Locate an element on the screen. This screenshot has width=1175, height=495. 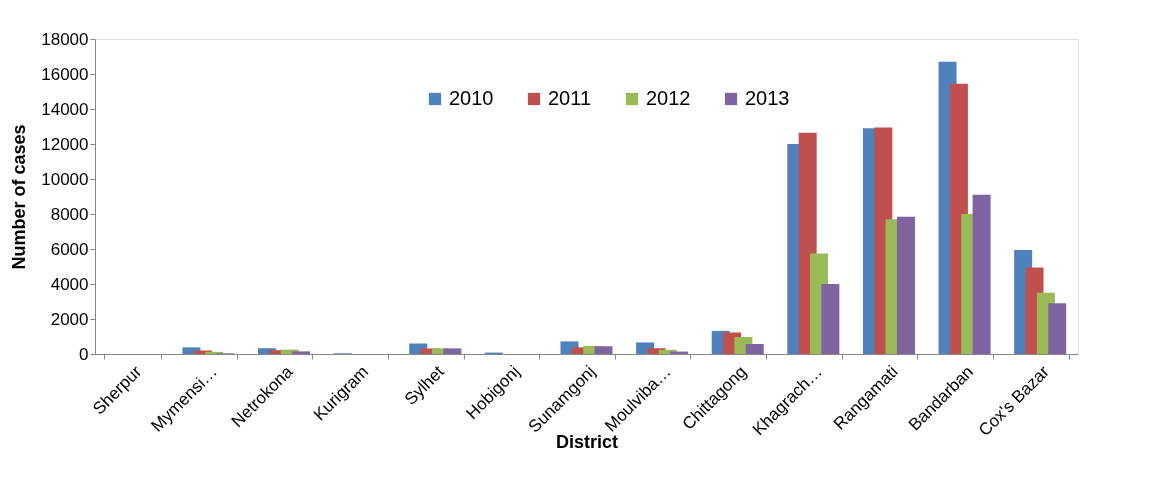
y-tick-label: 8000 is located at coordinates (69, 214).